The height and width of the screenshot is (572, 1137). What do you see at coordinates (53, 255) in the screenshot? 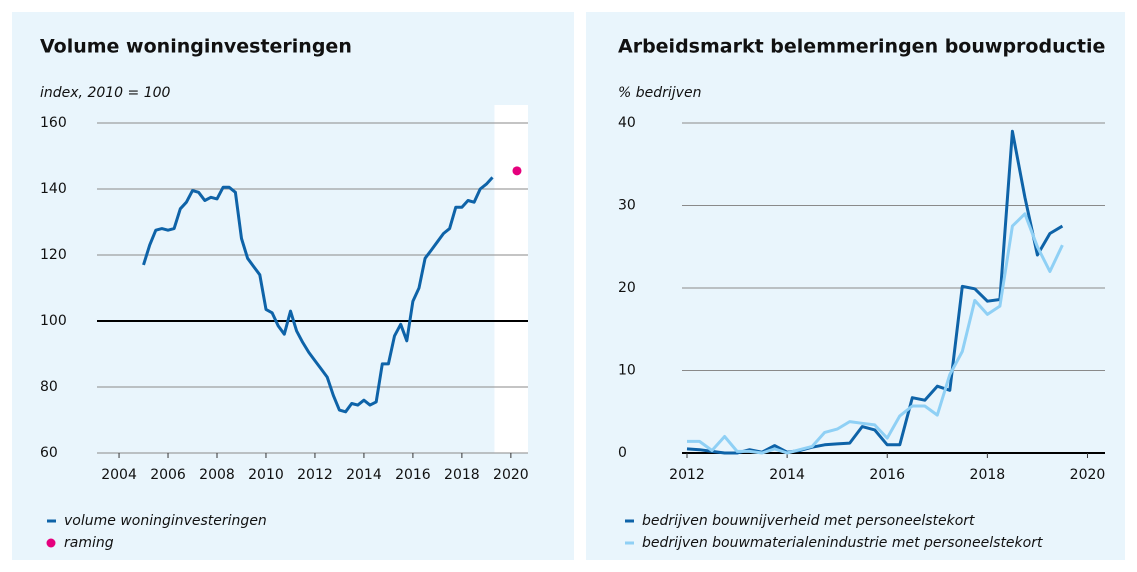
I see `y-tick-label: 120` at bounding box center [53, 255].